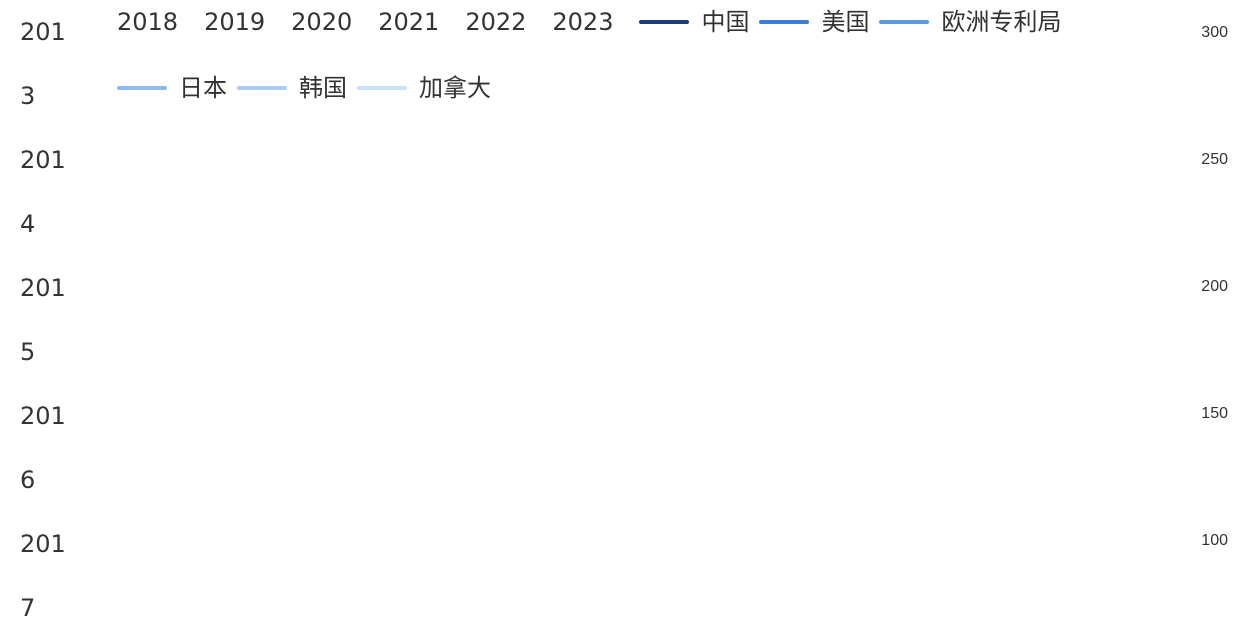  I want to click on right-axis: 100 150 200 250 300, so click(1214, 286).